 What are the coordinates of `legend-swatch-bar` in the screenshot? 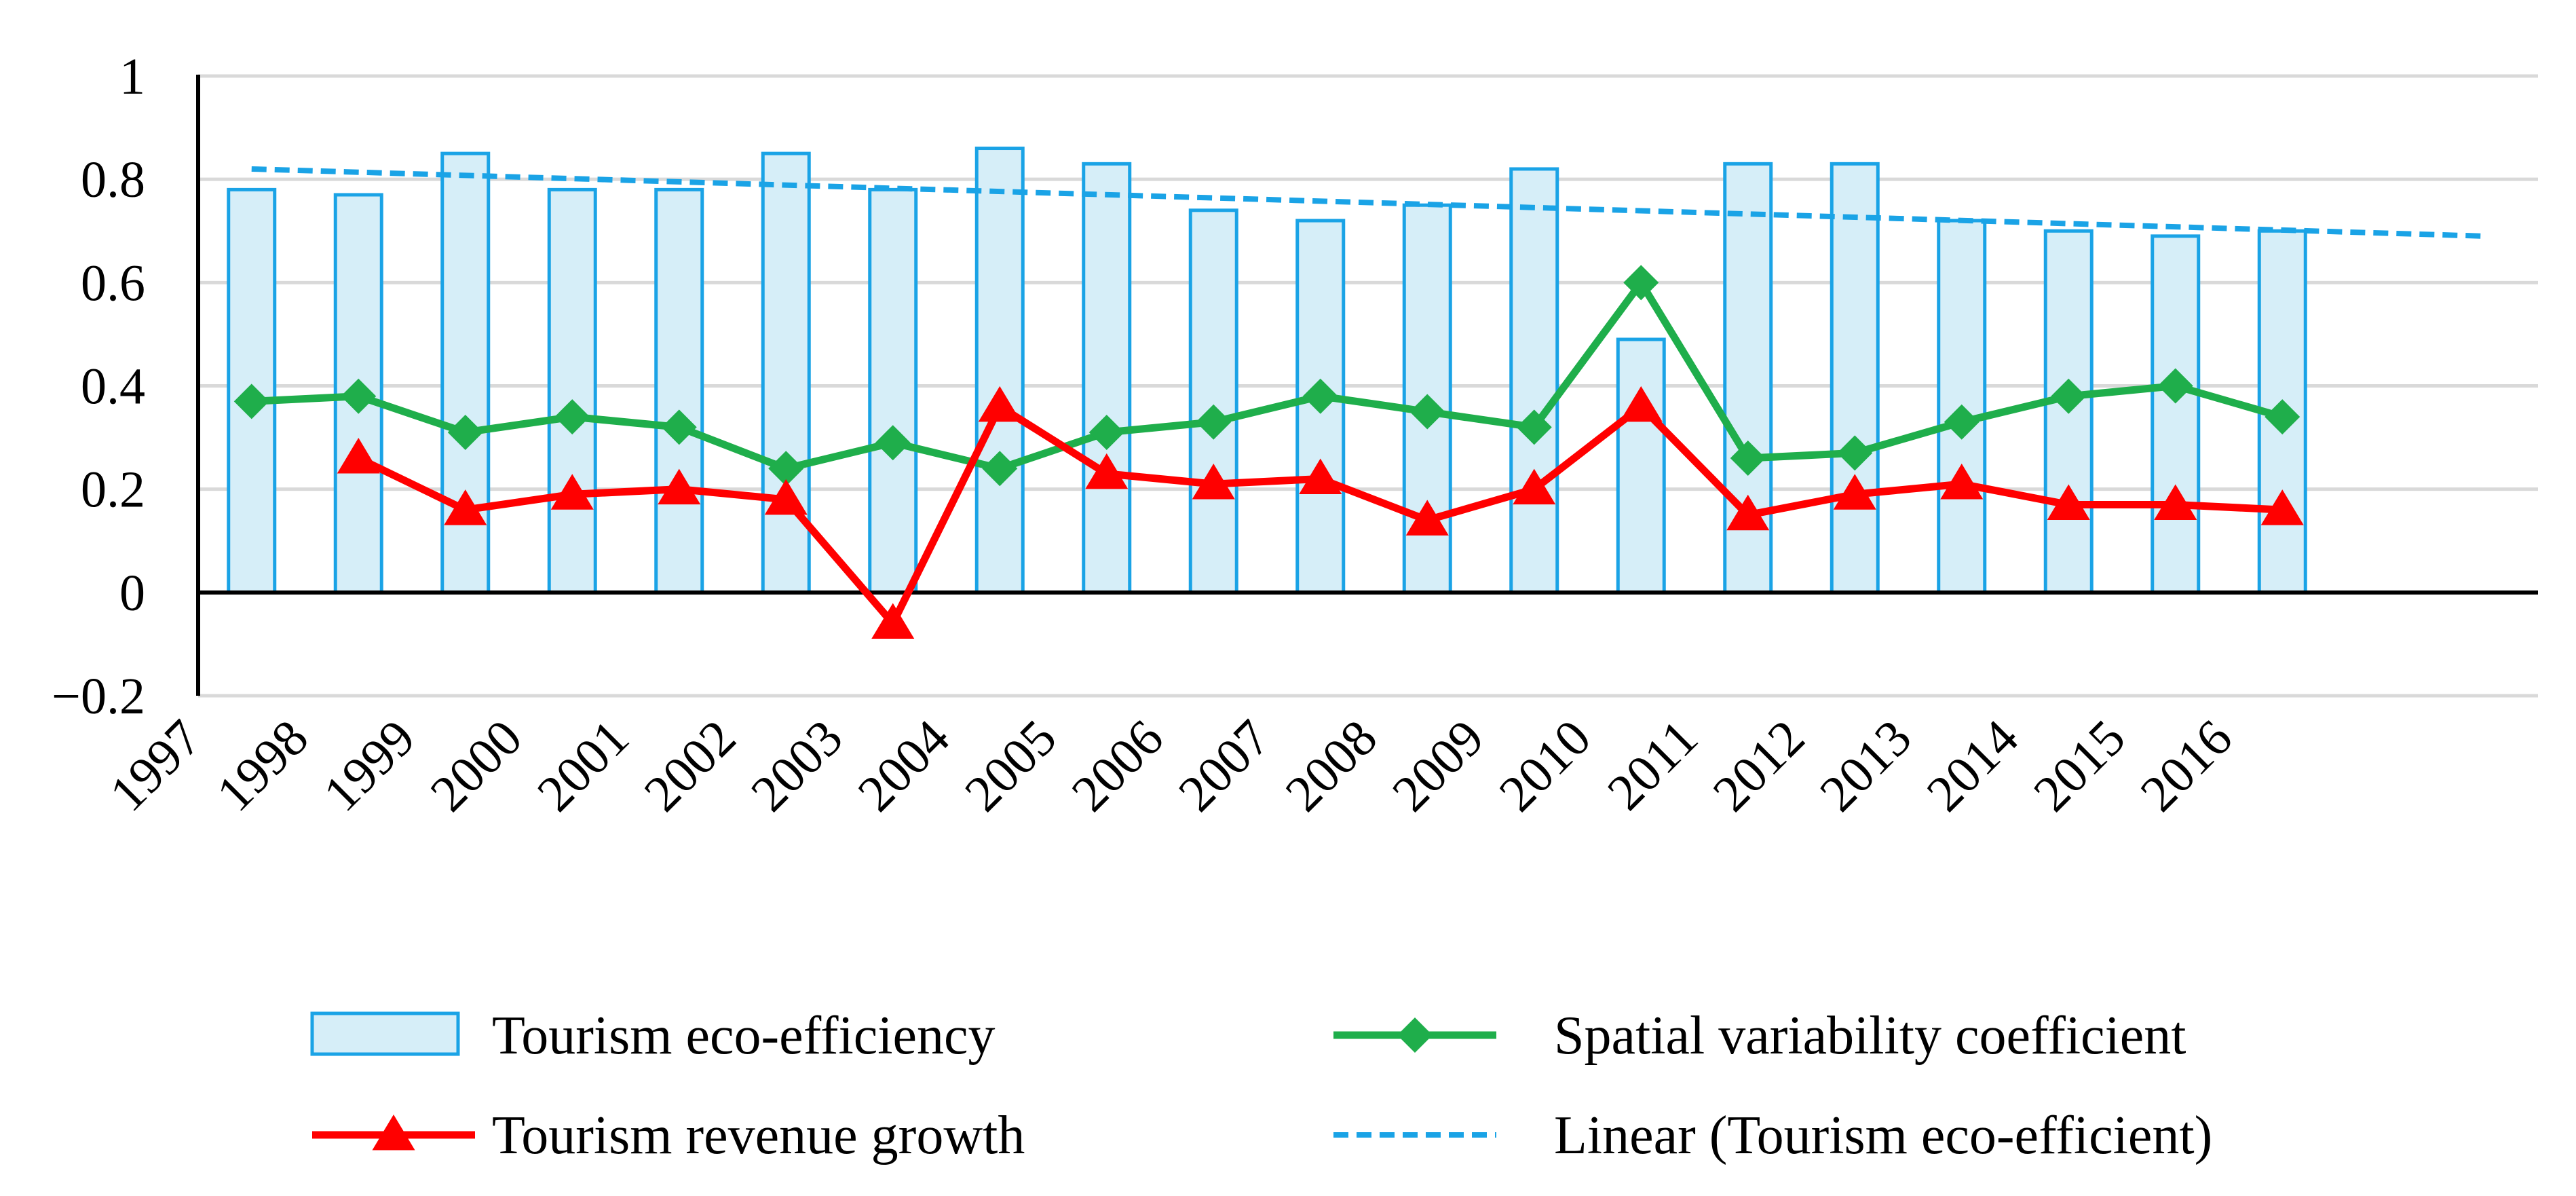 It's located at (385, 1033).